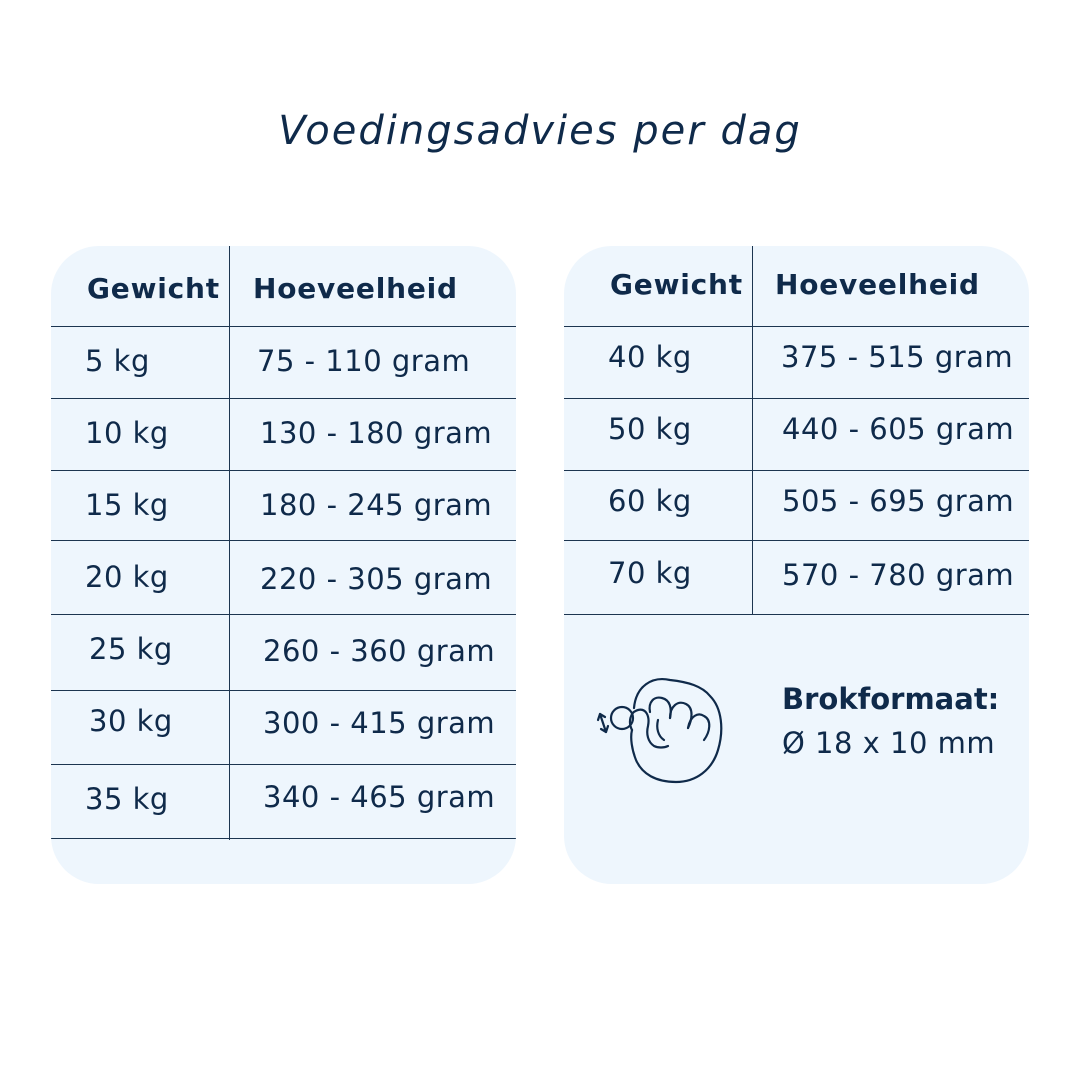 The image size is (1080, 1080). I want to click on weight-cell: 40 kg, so click(650, 357).